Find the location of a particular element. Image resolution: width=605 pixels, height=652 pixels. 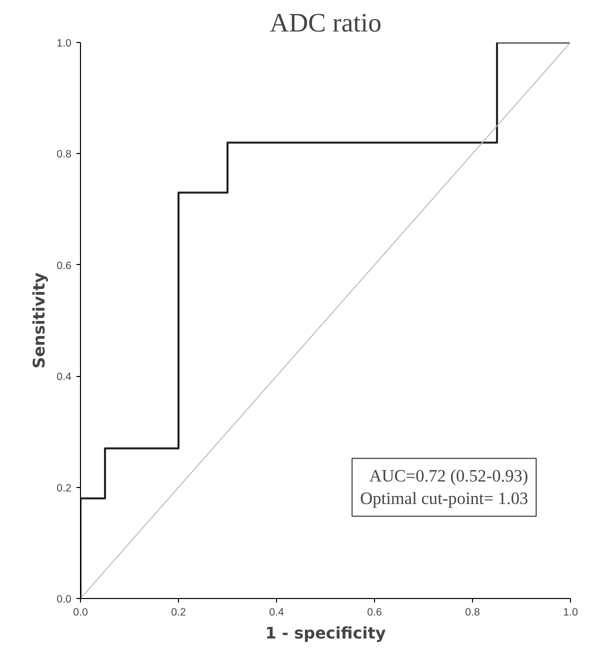

x-tick-label: 0.2 is located at coordinates (178, 612).